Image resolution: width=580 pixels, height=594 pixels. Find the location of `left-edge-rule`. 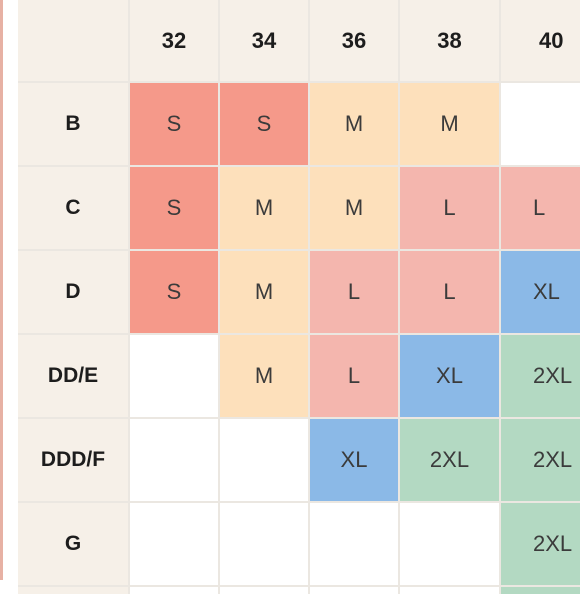

left-edge-rule is located at coordinates (1, 290).